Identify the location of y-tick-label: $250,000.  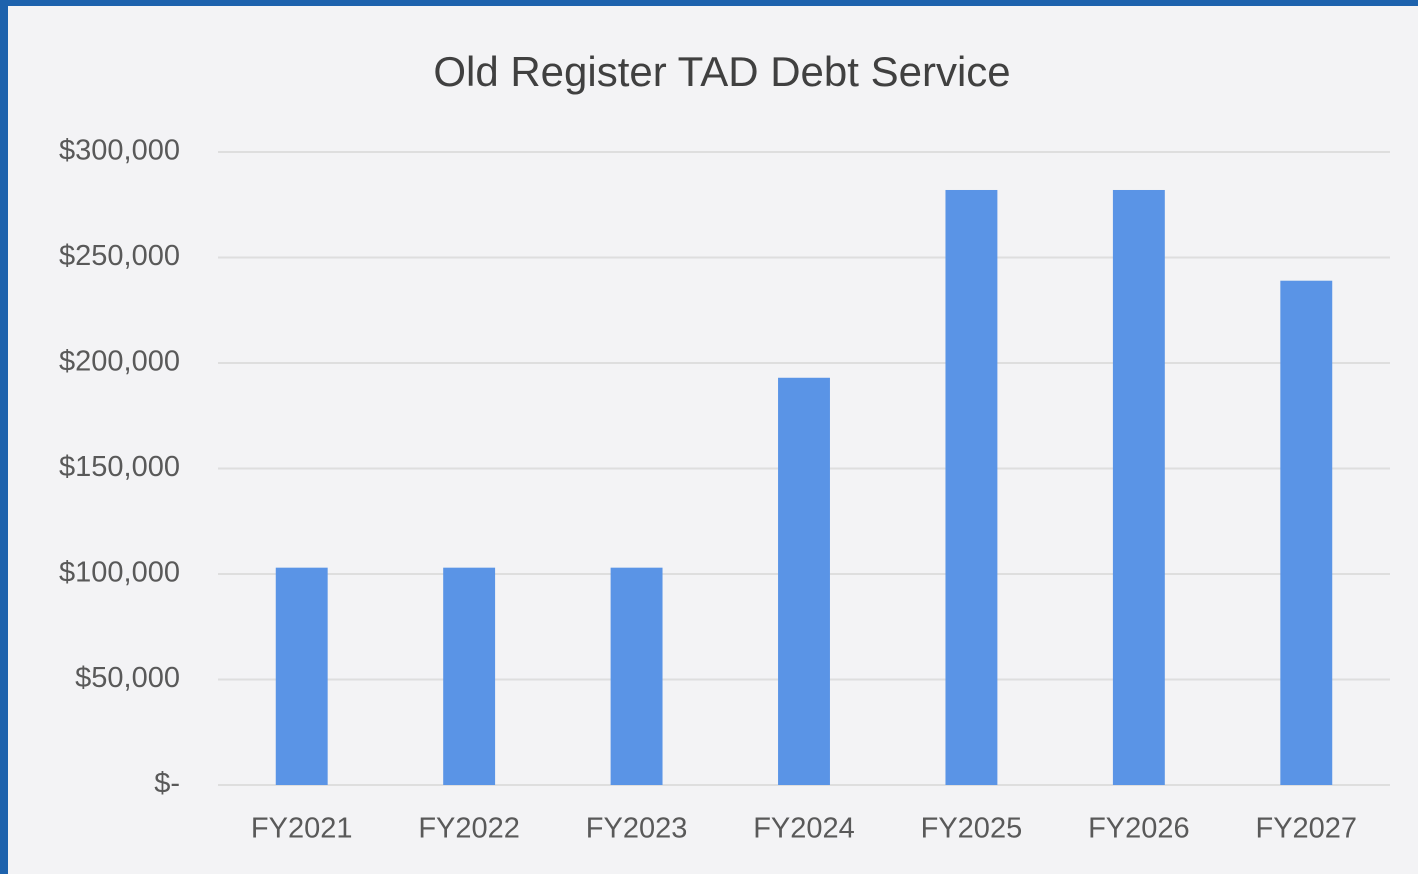
(119, 256).